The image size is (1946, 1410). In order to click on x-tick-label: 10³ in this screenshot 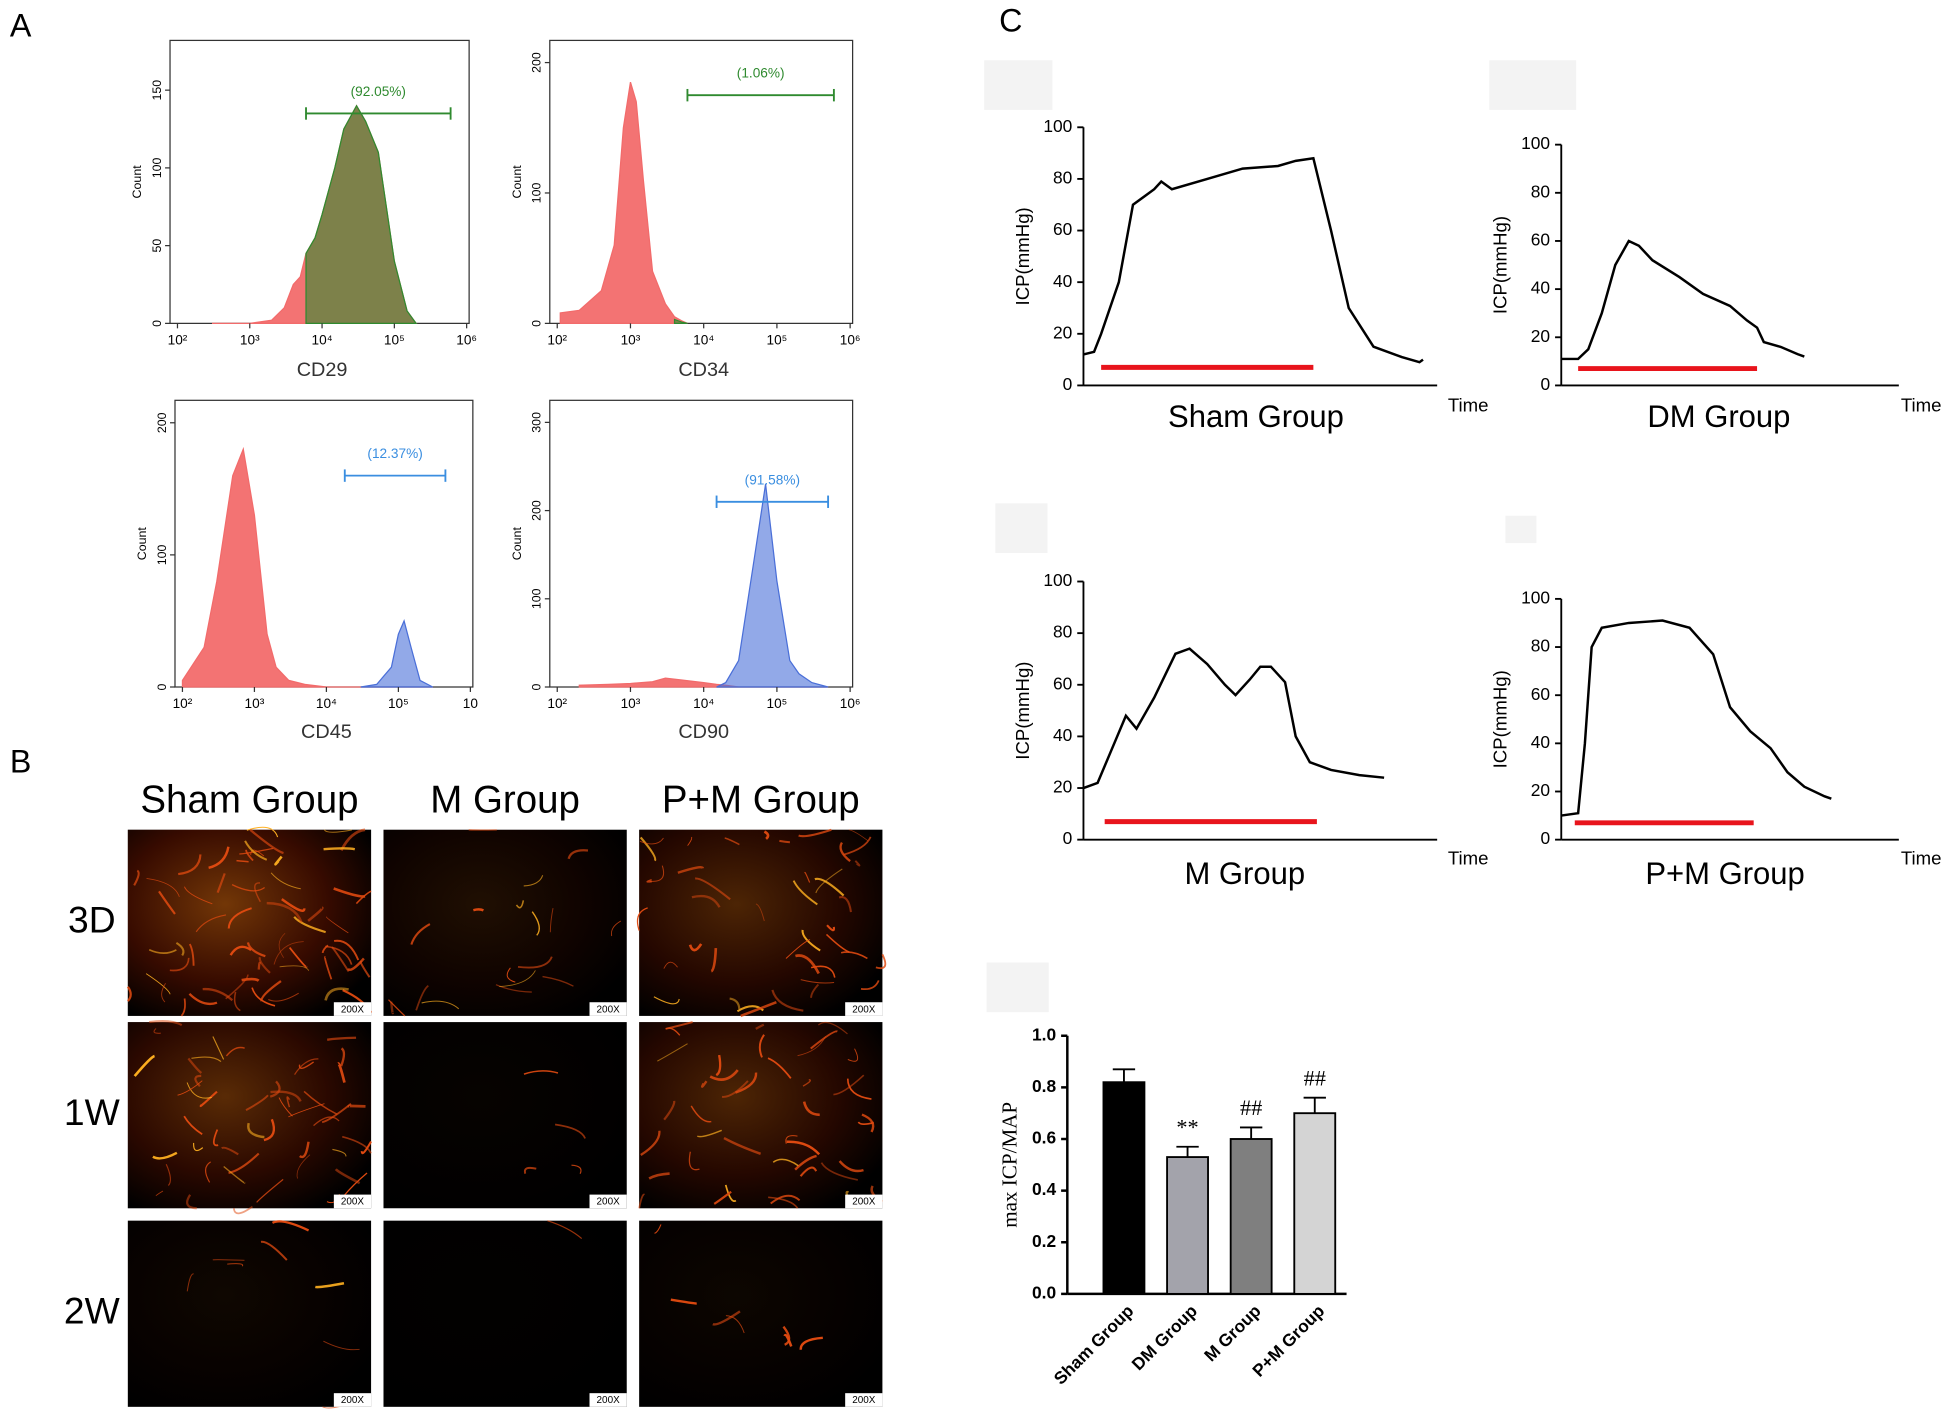, I will do `click(631, 339)`.